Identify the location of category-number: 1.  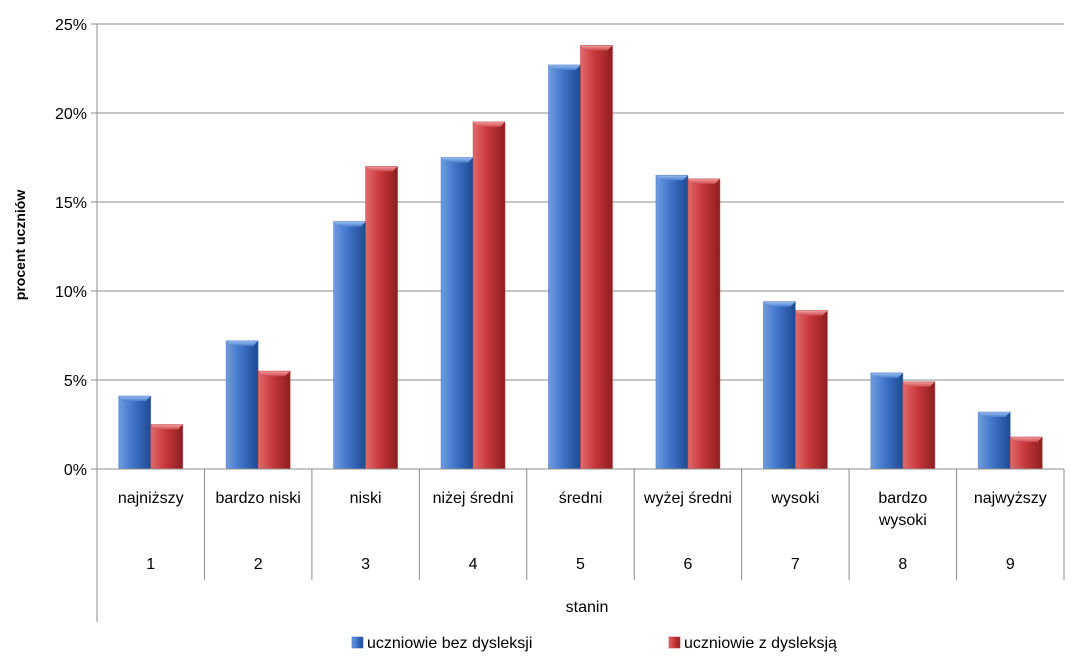
(150, 564).